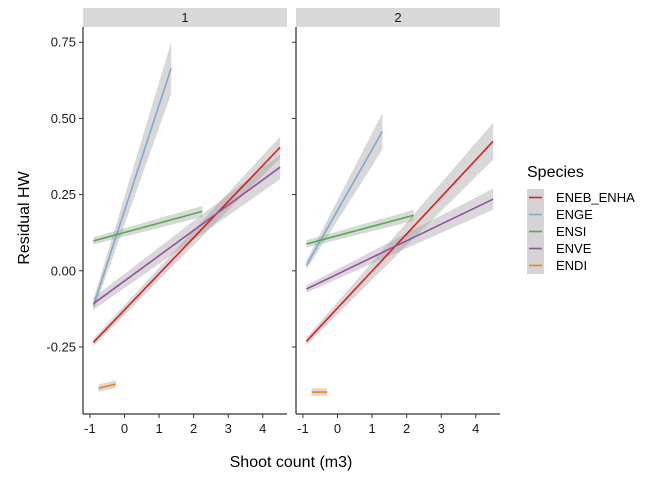 The width and height of the screenshot is (672, 480). I want to click on ribbon-enve, so click(187, 232).